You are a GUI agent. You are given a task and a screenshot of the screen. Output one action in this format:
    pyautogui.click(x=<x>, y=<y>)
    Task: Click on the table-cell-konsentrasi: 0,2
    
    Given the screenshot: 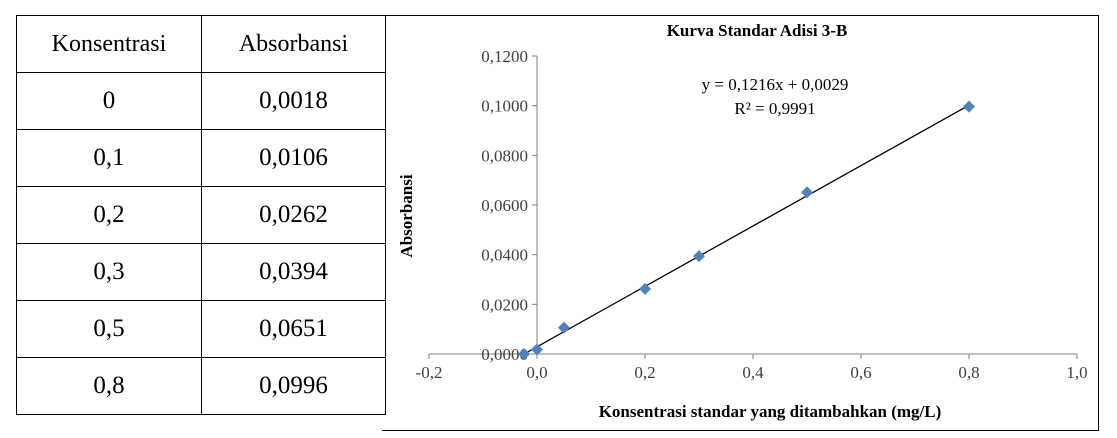 What is the action you would take?
    pyautogui.click(x=109, y=215)
    